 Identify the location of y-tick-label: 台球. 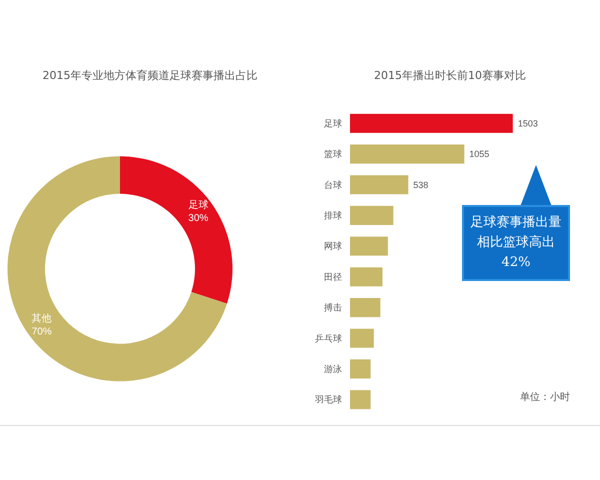
(333, 185).